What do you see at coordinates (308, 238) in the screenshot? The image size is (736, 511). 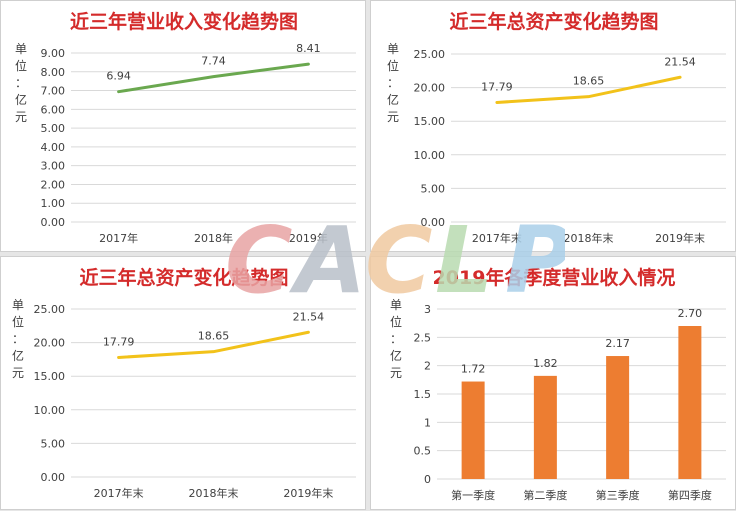 I see `x-tick-label: 2019年` at bounding box center [308, 238].